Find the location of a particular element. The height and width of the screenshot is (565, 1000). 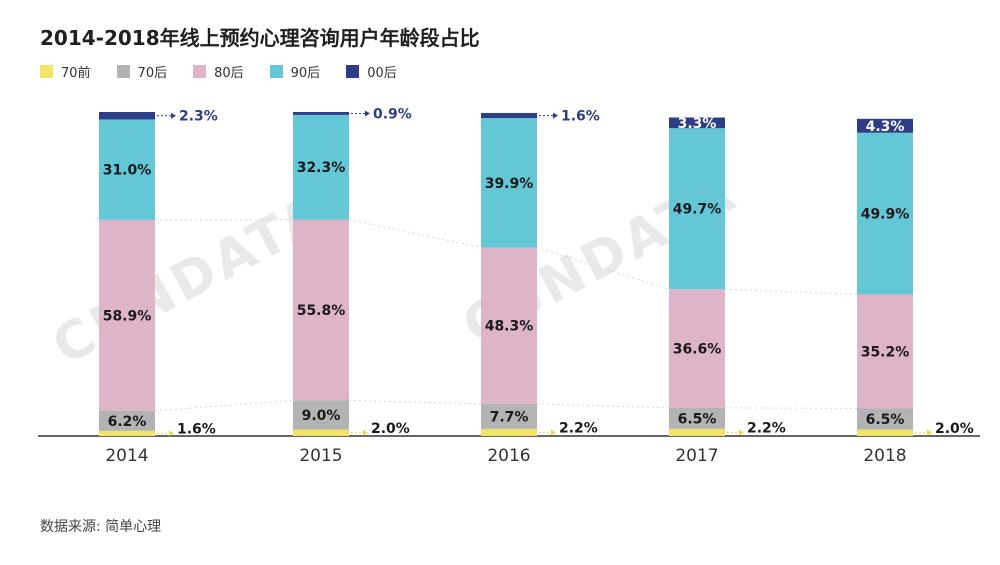

data-label: 3.3% is located at coordinates (697, 124).